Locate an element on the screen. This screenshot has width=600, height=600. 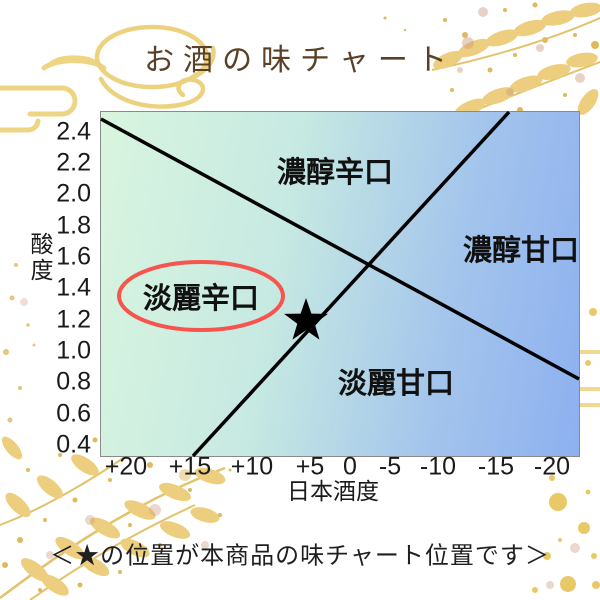
star-marker-icon is located at coordinates (306, 319).